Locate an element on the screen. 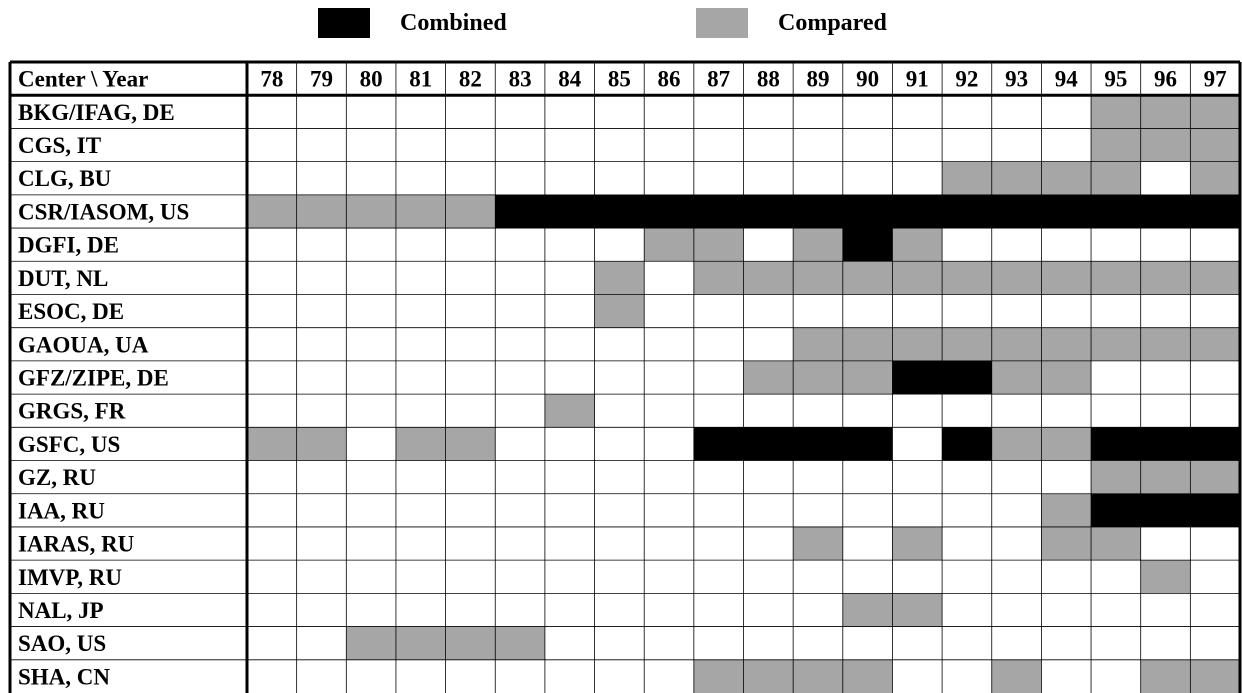 Image resolution: width=1242 pixels, height=693 pixels. year-label: 82 is located at coordinates (470, 79).